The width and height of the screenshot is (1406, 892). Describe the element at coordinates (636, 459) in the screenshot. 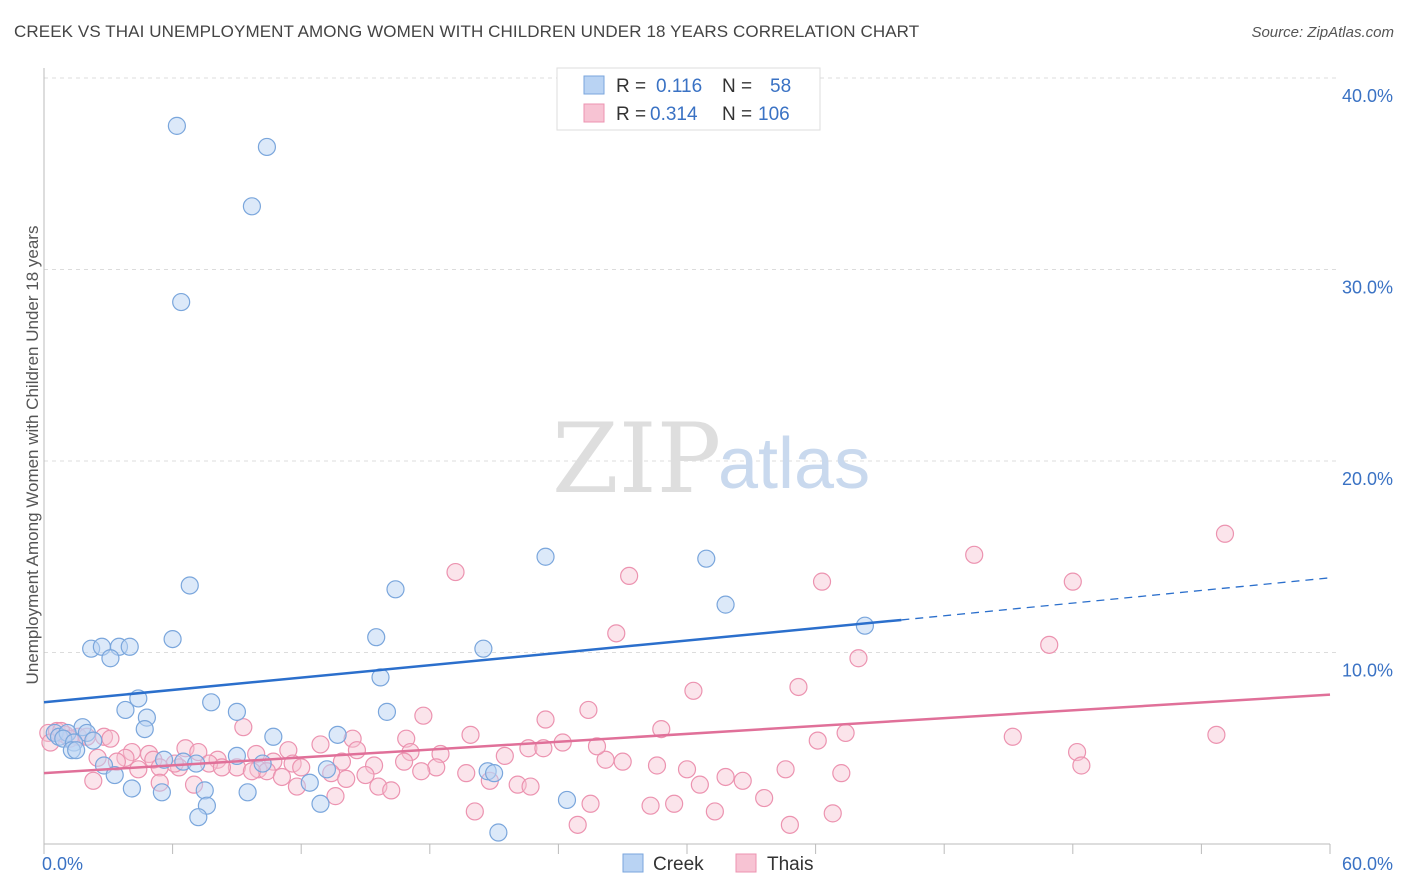

I see `watermark-zip: ZIP` at that location.